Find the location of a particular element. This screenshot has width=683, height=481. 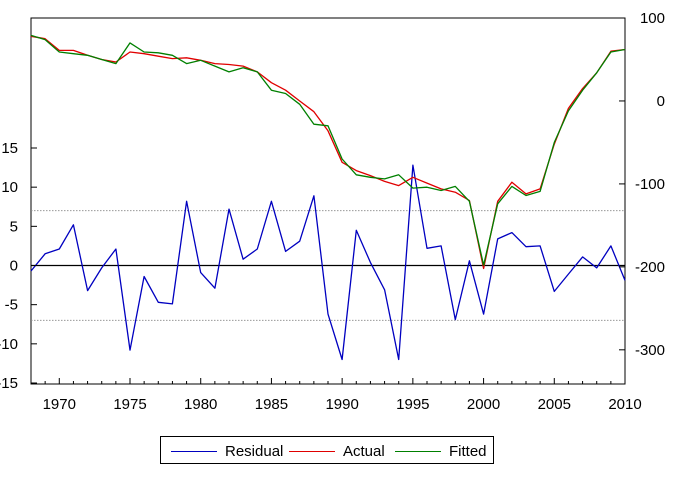

left-y-tick-label: -15 is located at coordinates (9, 383).